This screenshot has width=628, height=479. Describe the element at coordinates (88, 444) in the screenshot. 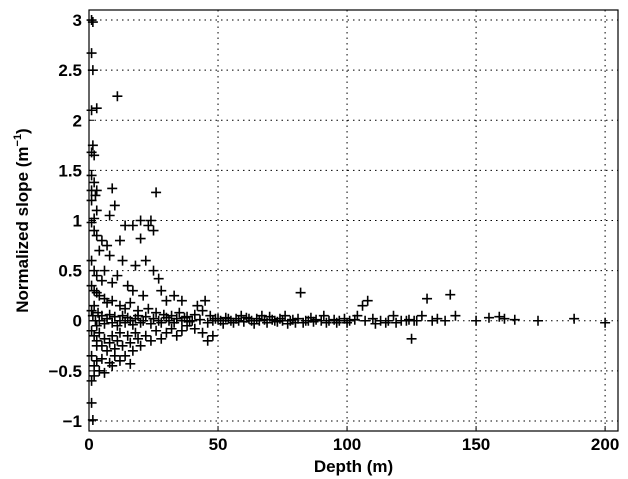

I see `x-tick-label: 0` at that location.